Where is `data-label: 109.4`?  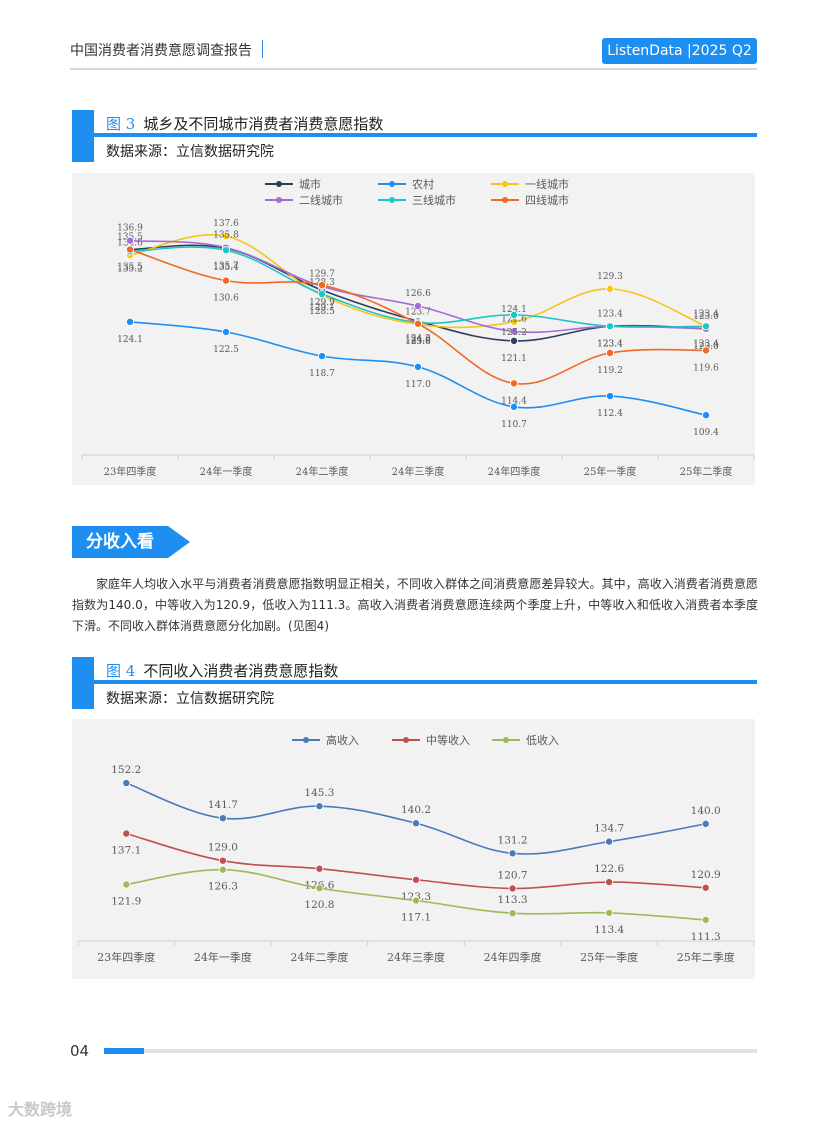 data-label: 109.4 is located at coordinates (706, 433).